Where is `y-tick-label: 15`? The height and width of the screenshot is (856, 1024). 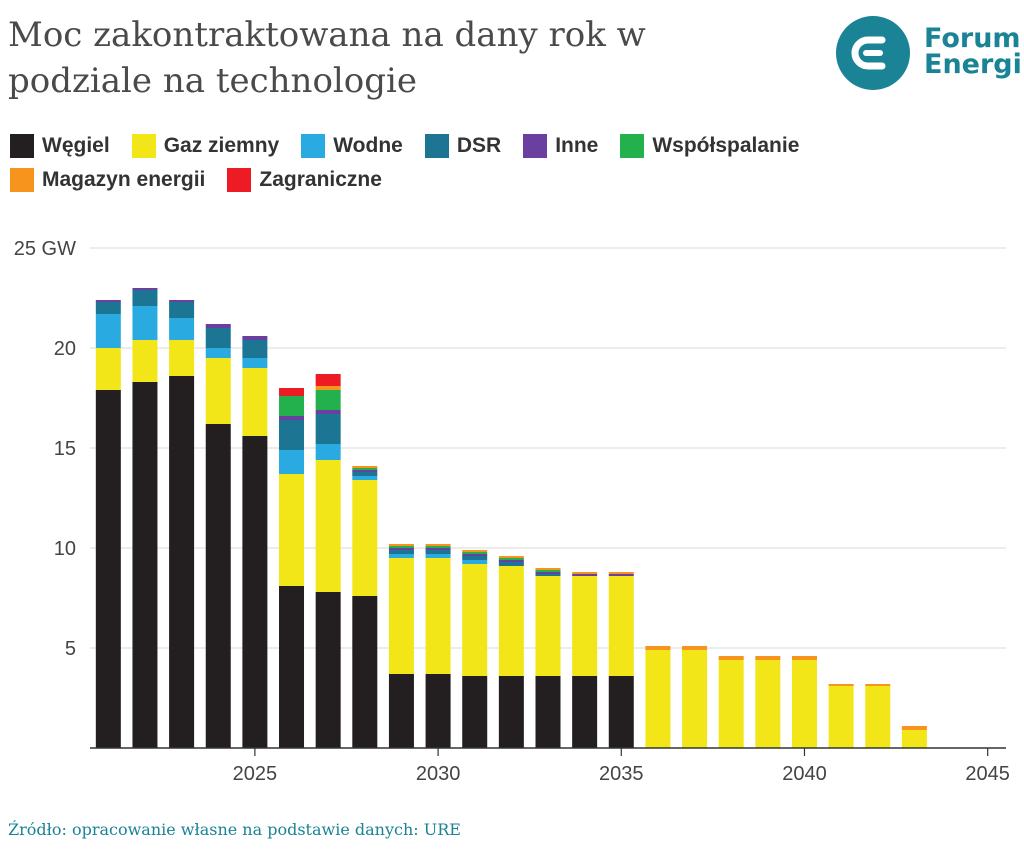 y-tick-label: 15 is located at coordinates (65, 449).